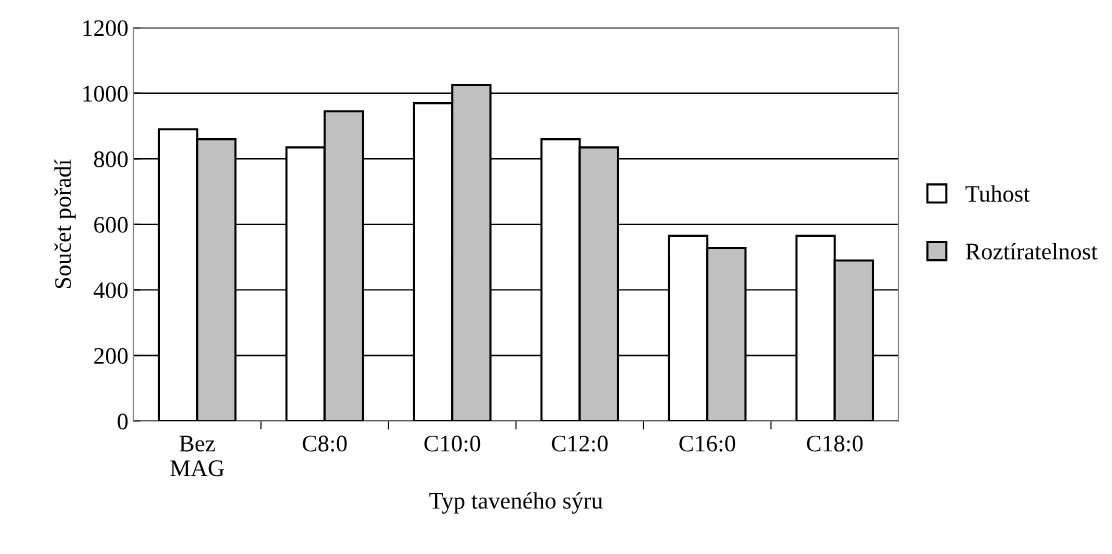  What do you see at coordinates (105, 28) in the screenshot?
I see `y-tick-label: 1200` at bounding box center [105, 28].